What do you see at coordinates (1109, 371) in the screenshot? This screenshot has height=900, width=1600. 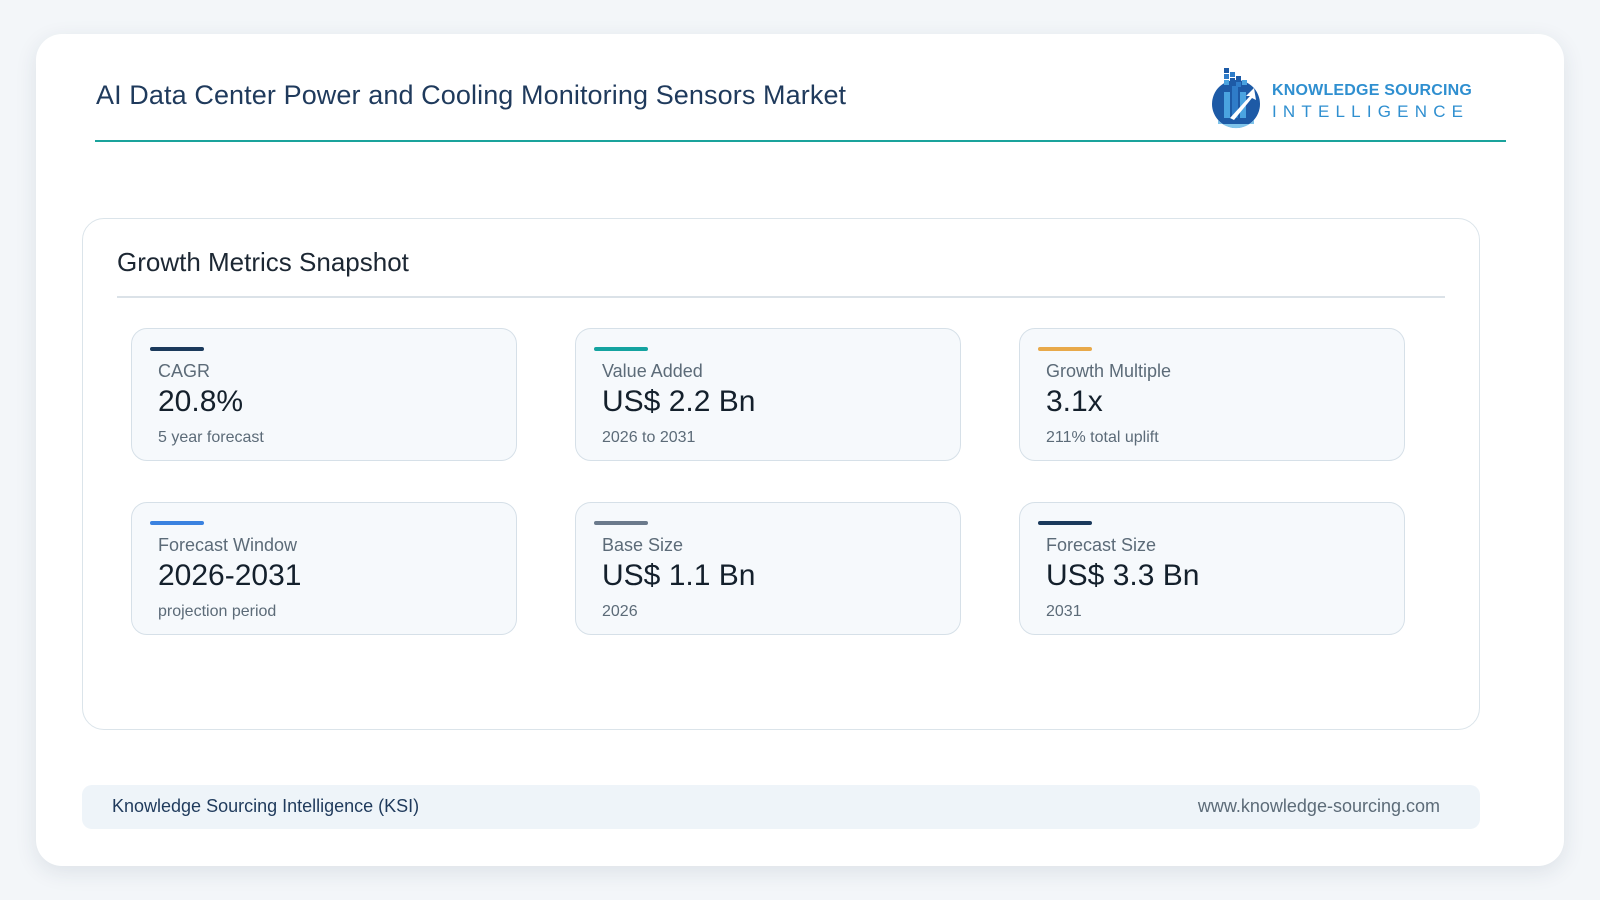 I see `metric-label: Growth Multiple` at bounding box center [1109, 371].